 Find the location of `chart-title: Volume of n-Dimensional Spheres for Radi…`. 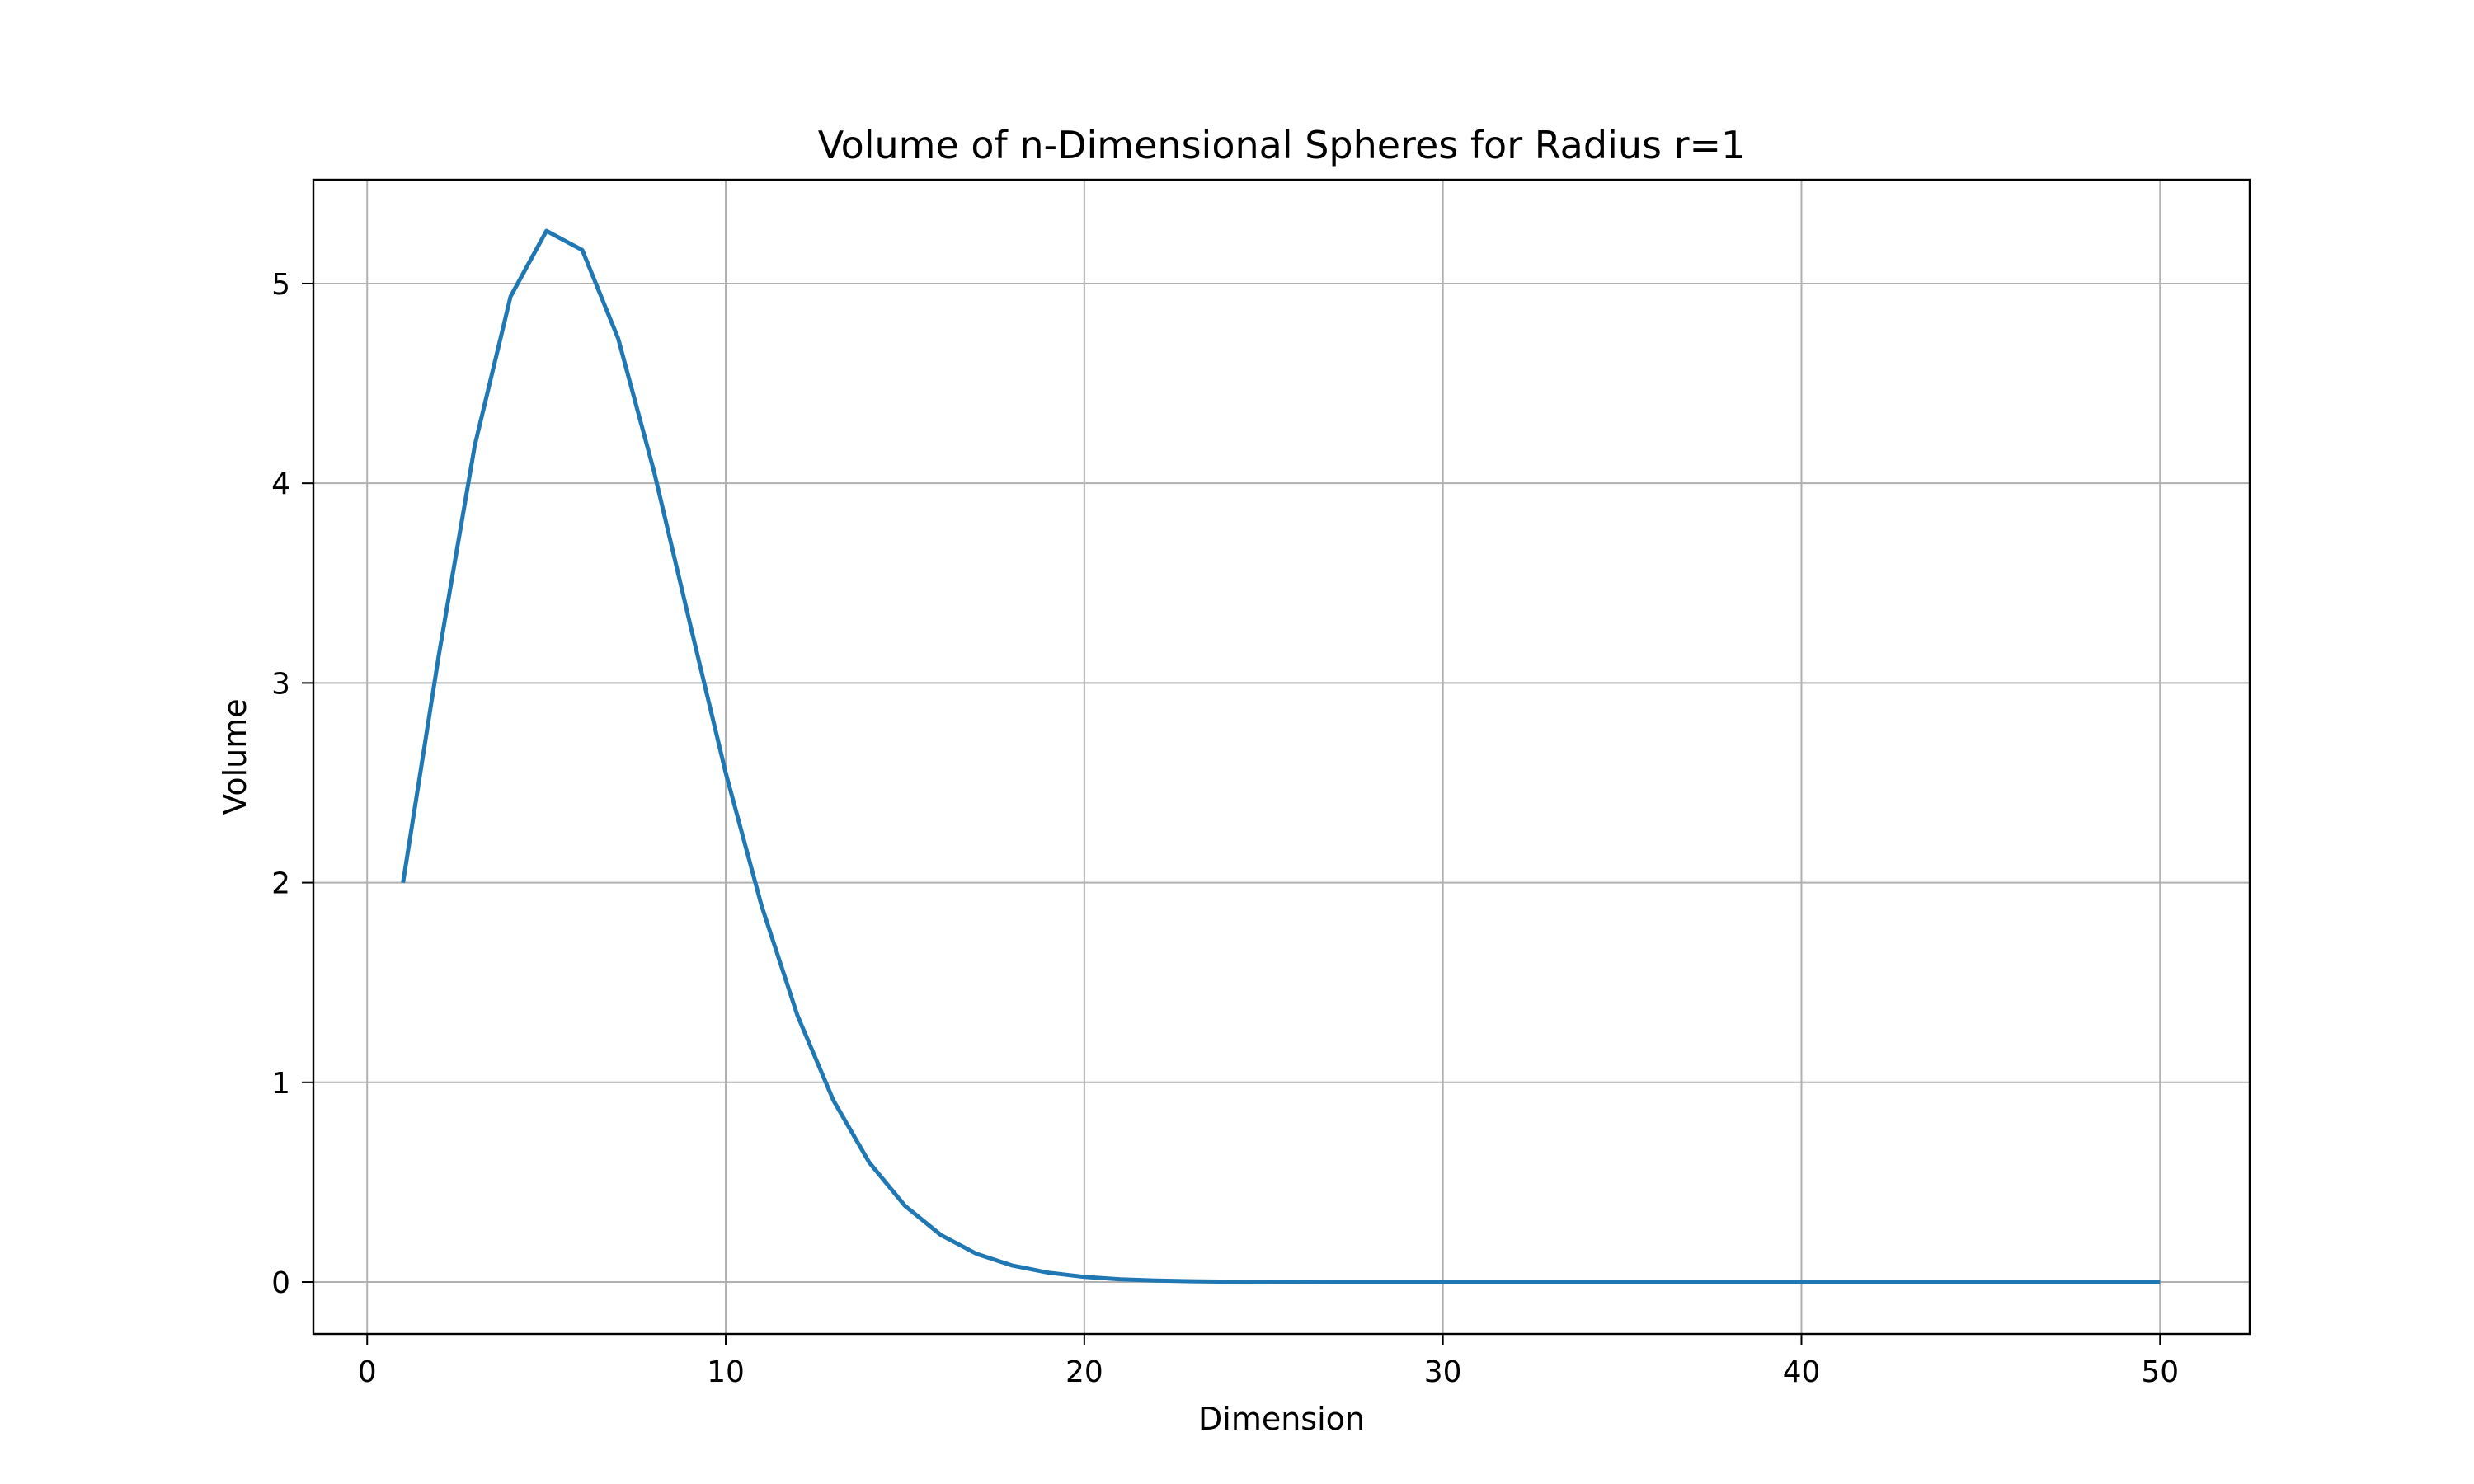

chart-title: Volume of n-Dimensional Spheres for Radi… is located at coordinates (1282, 145).